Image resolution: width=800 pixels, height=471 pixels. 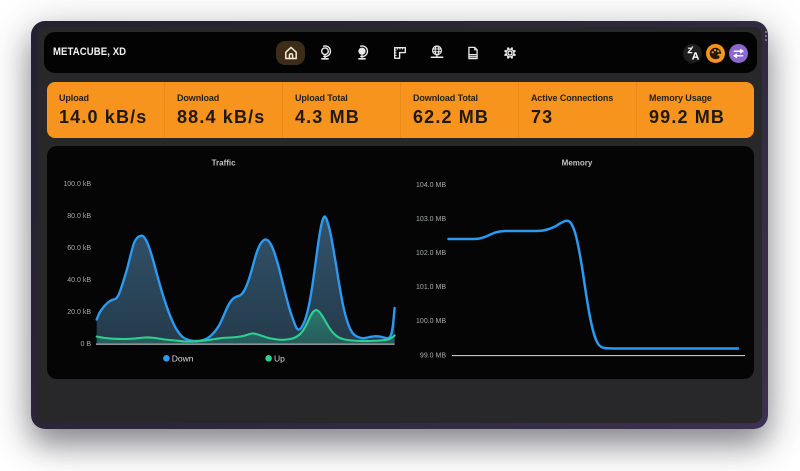 What do you see at coordinates (85, 344) in the screenshot?
I see `svg-text: 0 B` at bounding box center [85, 344].